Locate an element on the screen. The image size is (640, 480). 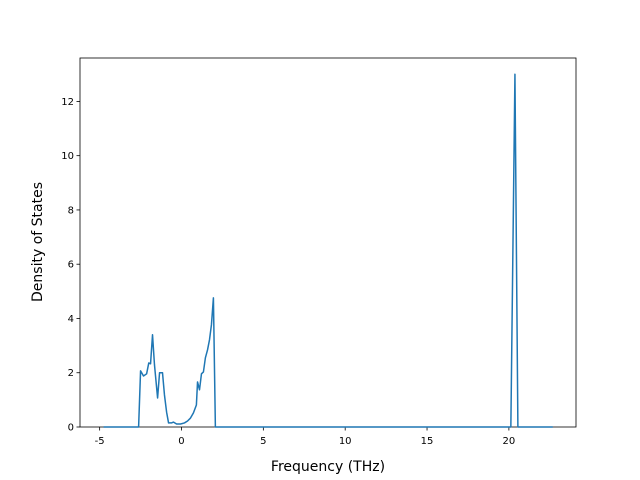
y-tick-label: 6 is located at coordinates (71, 265).